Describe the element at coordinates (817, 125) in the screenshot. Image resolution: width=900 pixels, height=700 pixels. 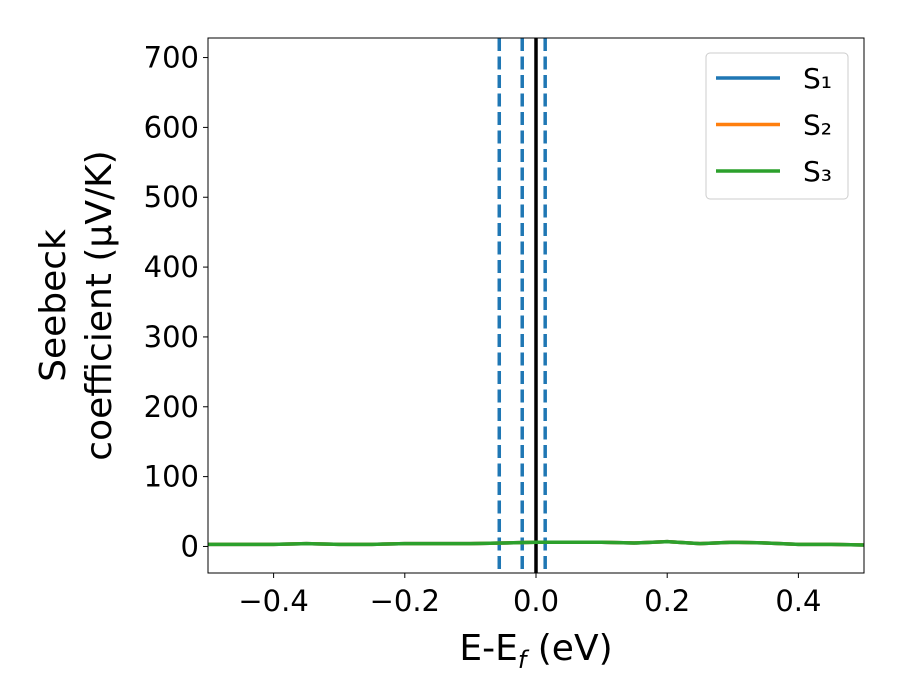
I see `legend-label: S₂` at that location.